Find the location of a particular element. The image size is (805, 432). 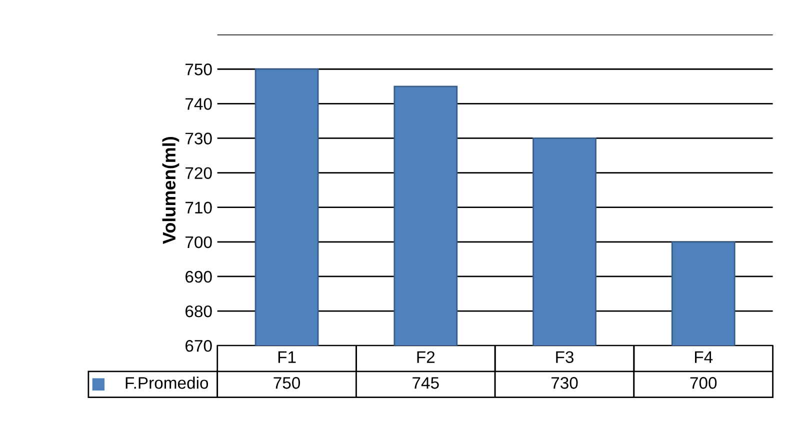

y-tick-label: 740 is located at coordinates (199, 104).